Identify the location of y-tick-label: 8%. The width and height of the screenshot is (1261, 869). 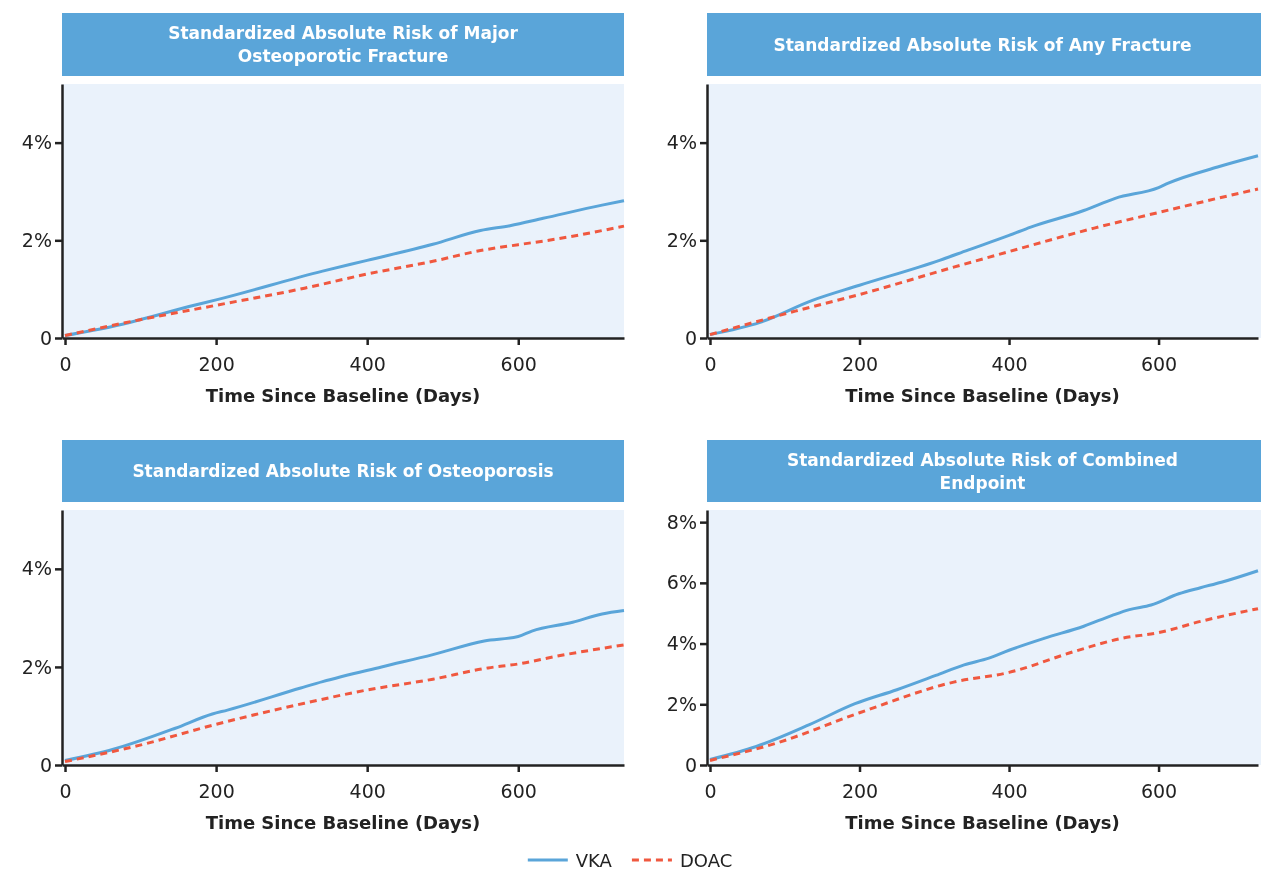
(681, 521).